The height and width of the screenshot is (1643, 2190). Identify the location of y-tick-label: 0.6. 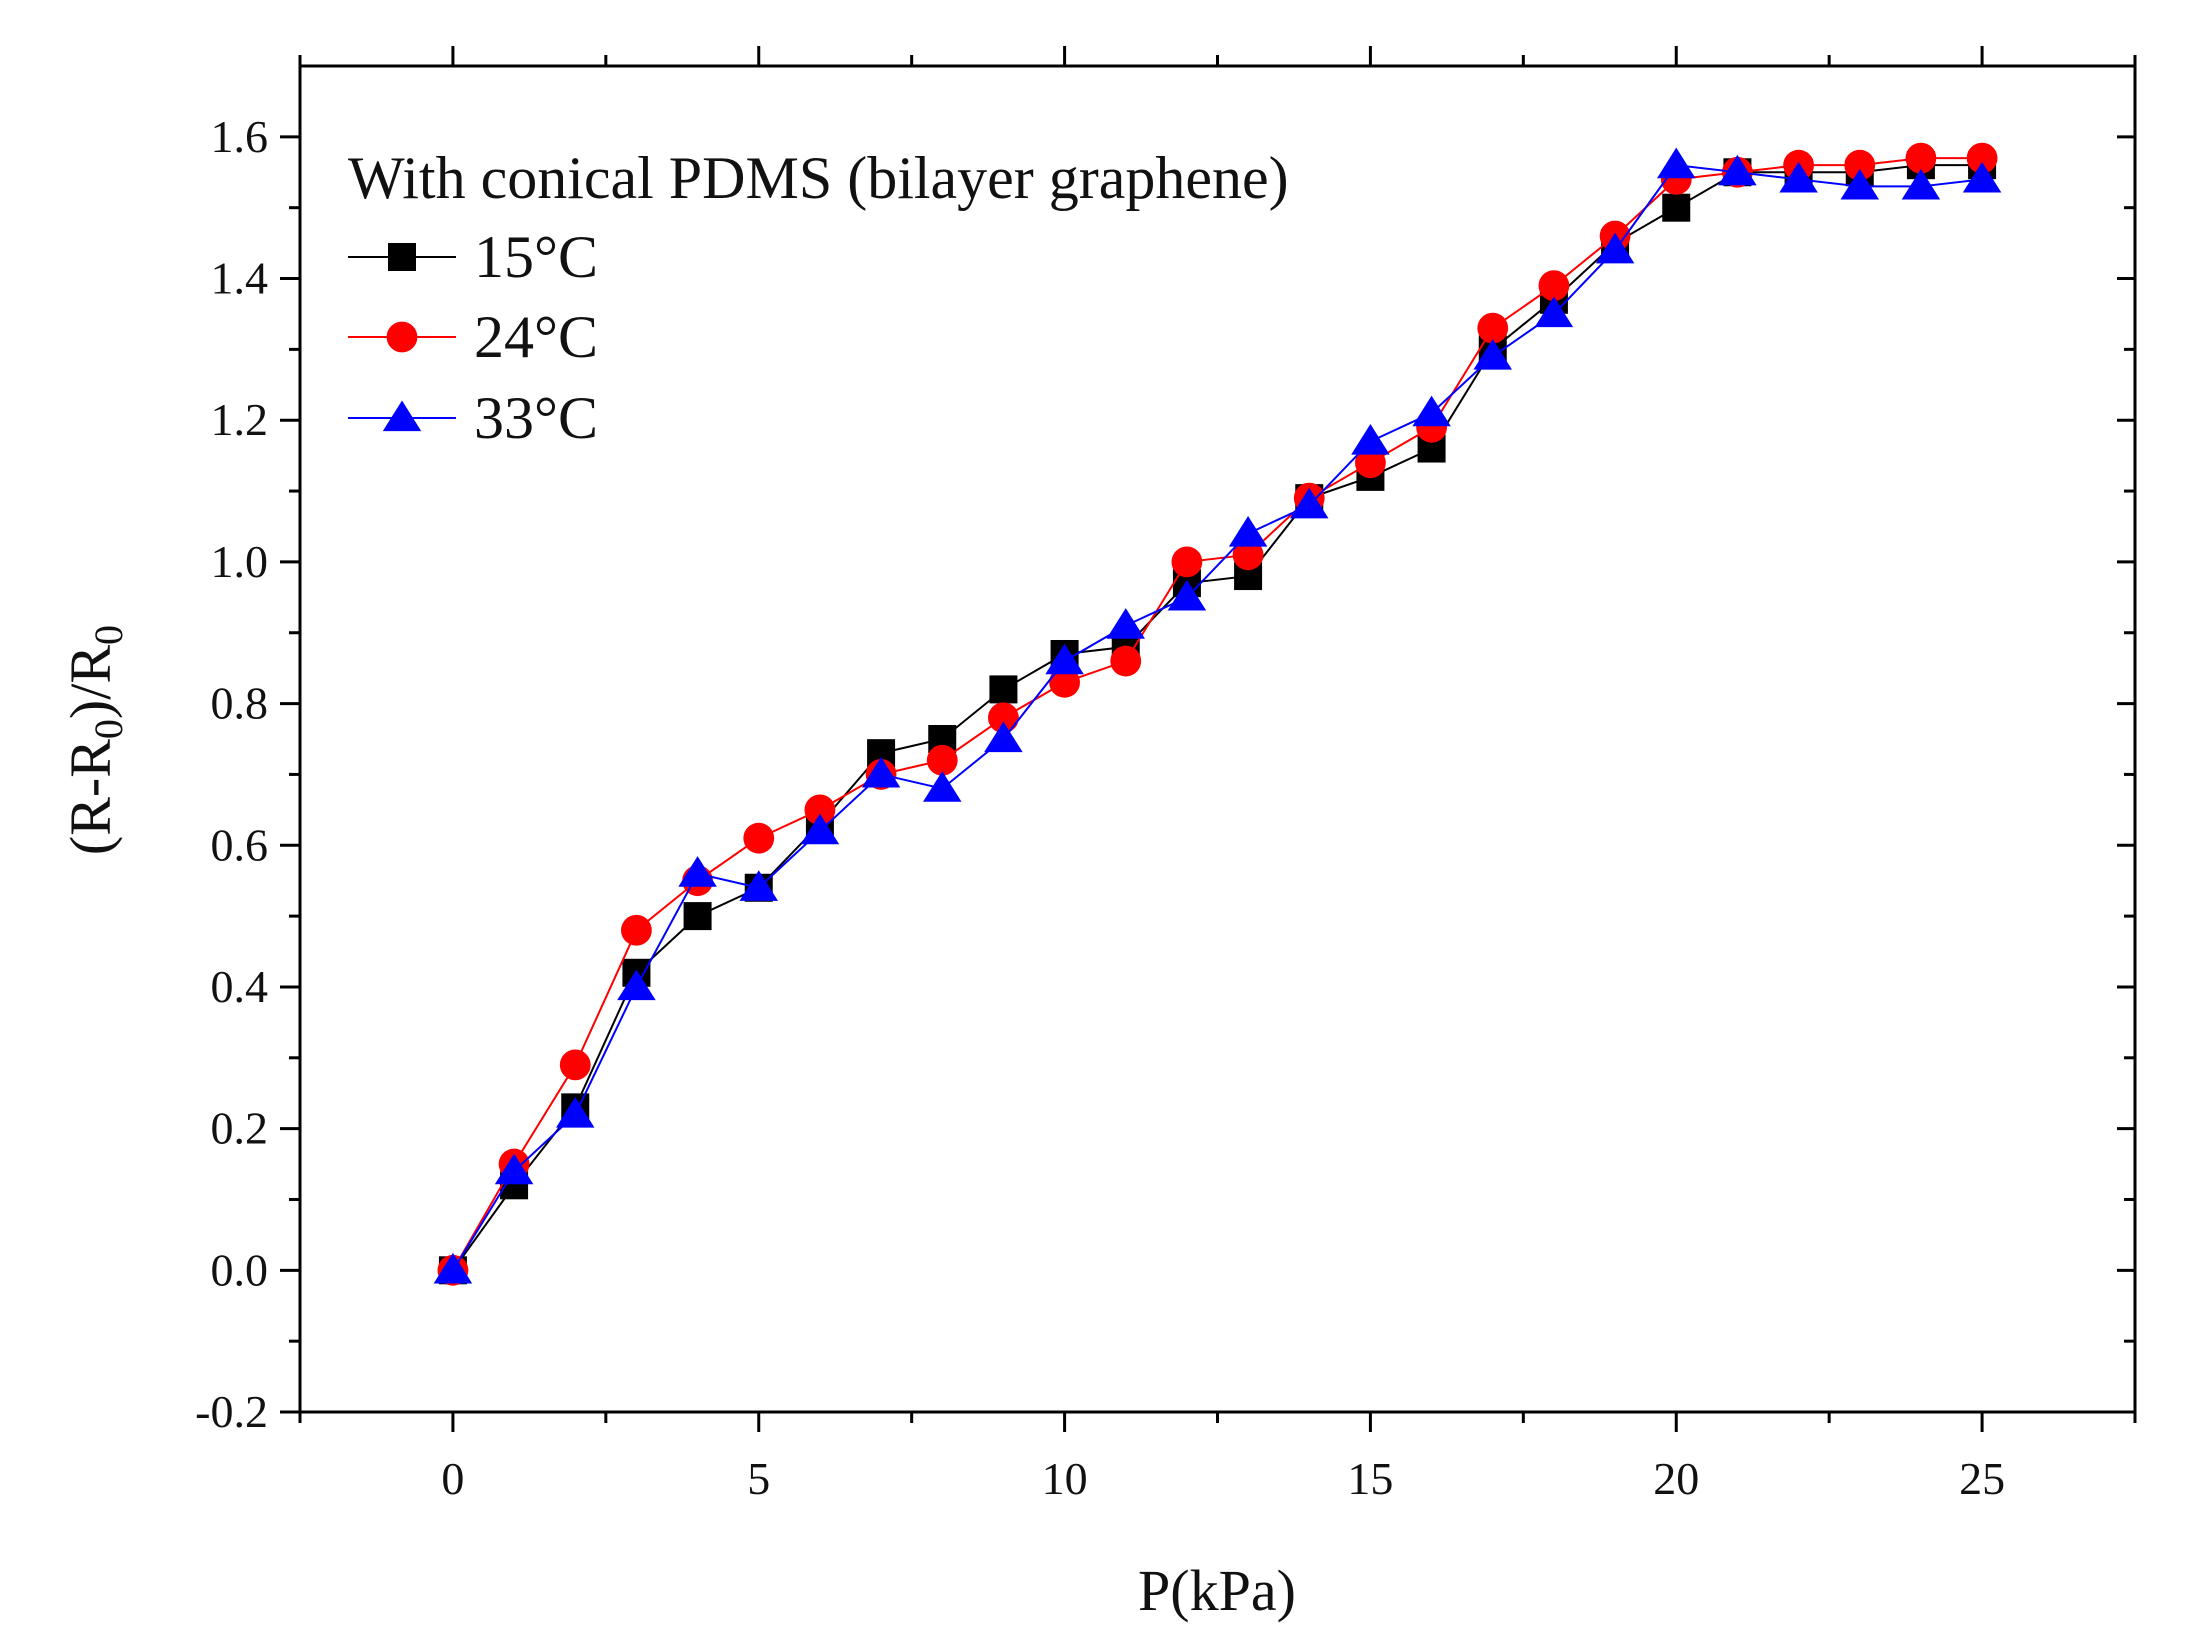
(240, 844).